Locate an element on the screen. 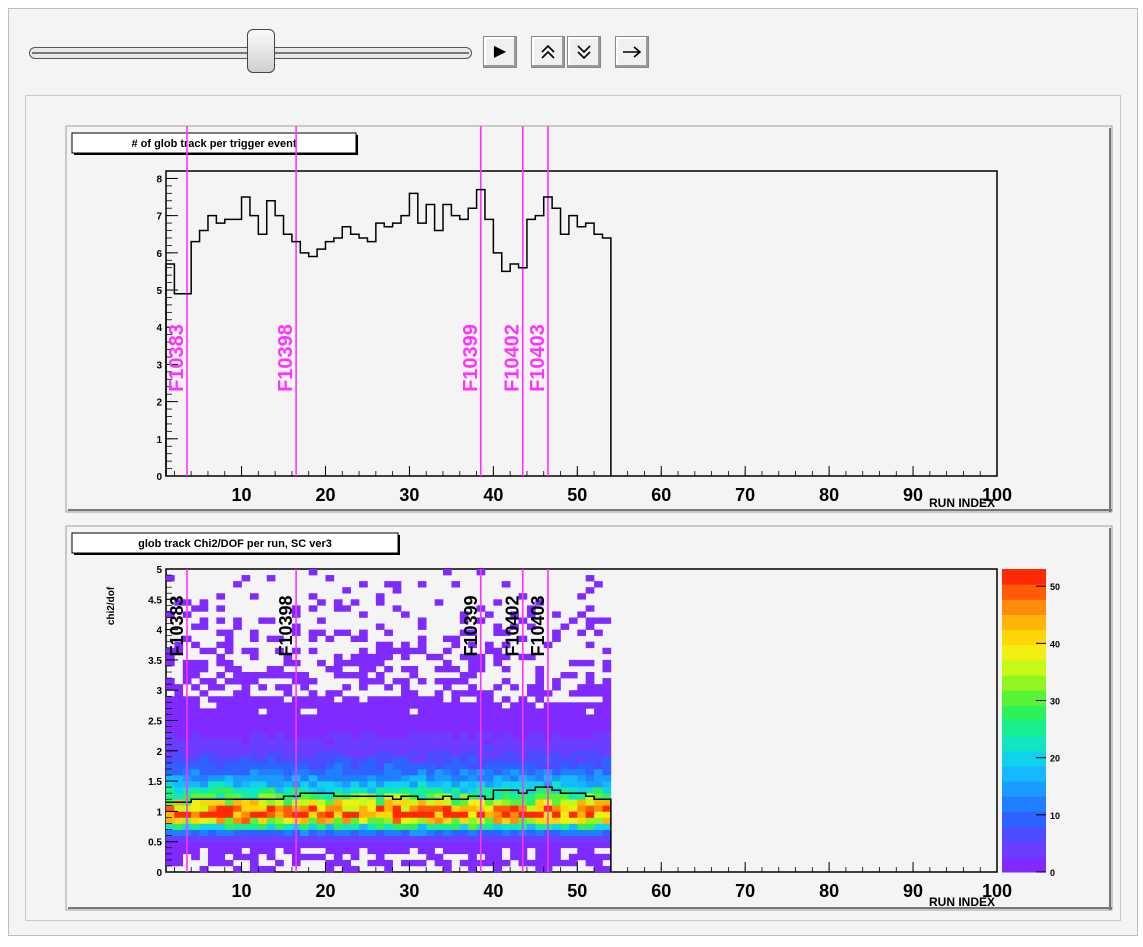 This screenshot has height=947, width=1143. step-down-button is located at coordinates (584, 52).